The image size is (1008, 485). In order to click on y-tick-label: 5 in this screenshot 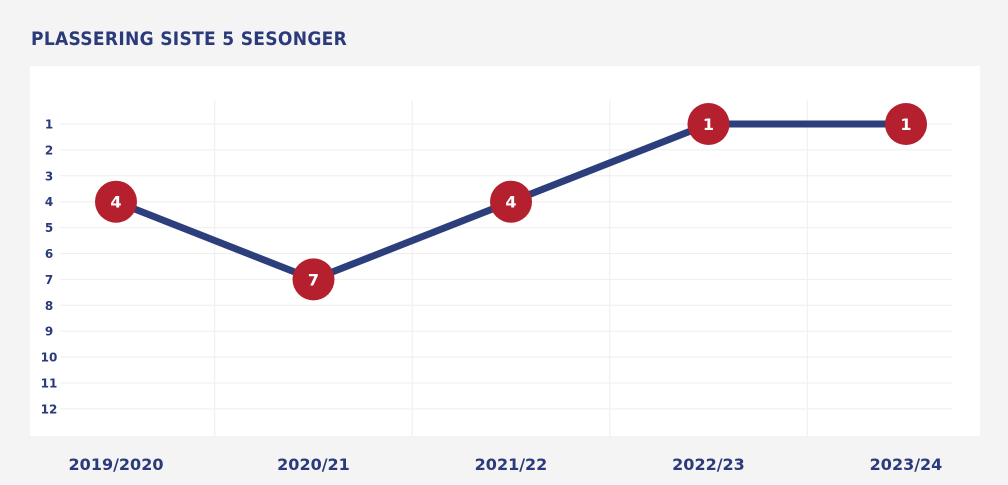, I will do `click(49, 228)`.